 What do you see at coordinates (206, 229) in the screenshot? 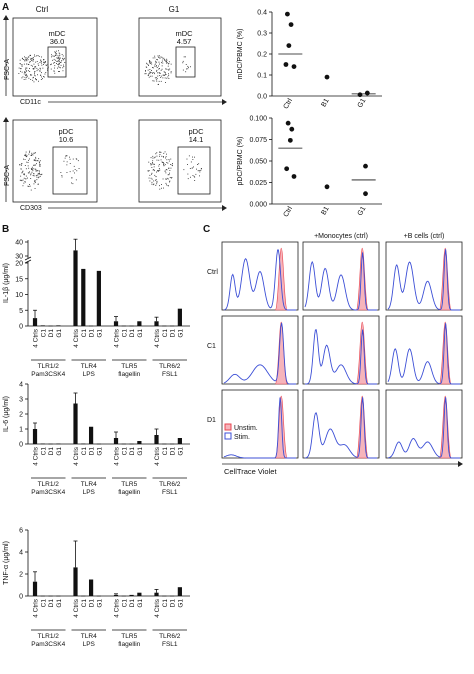
I see `panel-label-c: C` at bounding box center [206, 229].